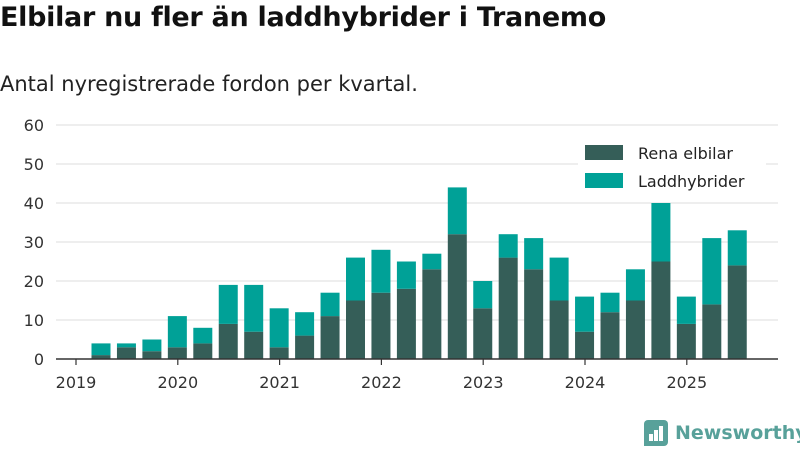  I want to click on x-tick-label: 2024, so click(585, 382).